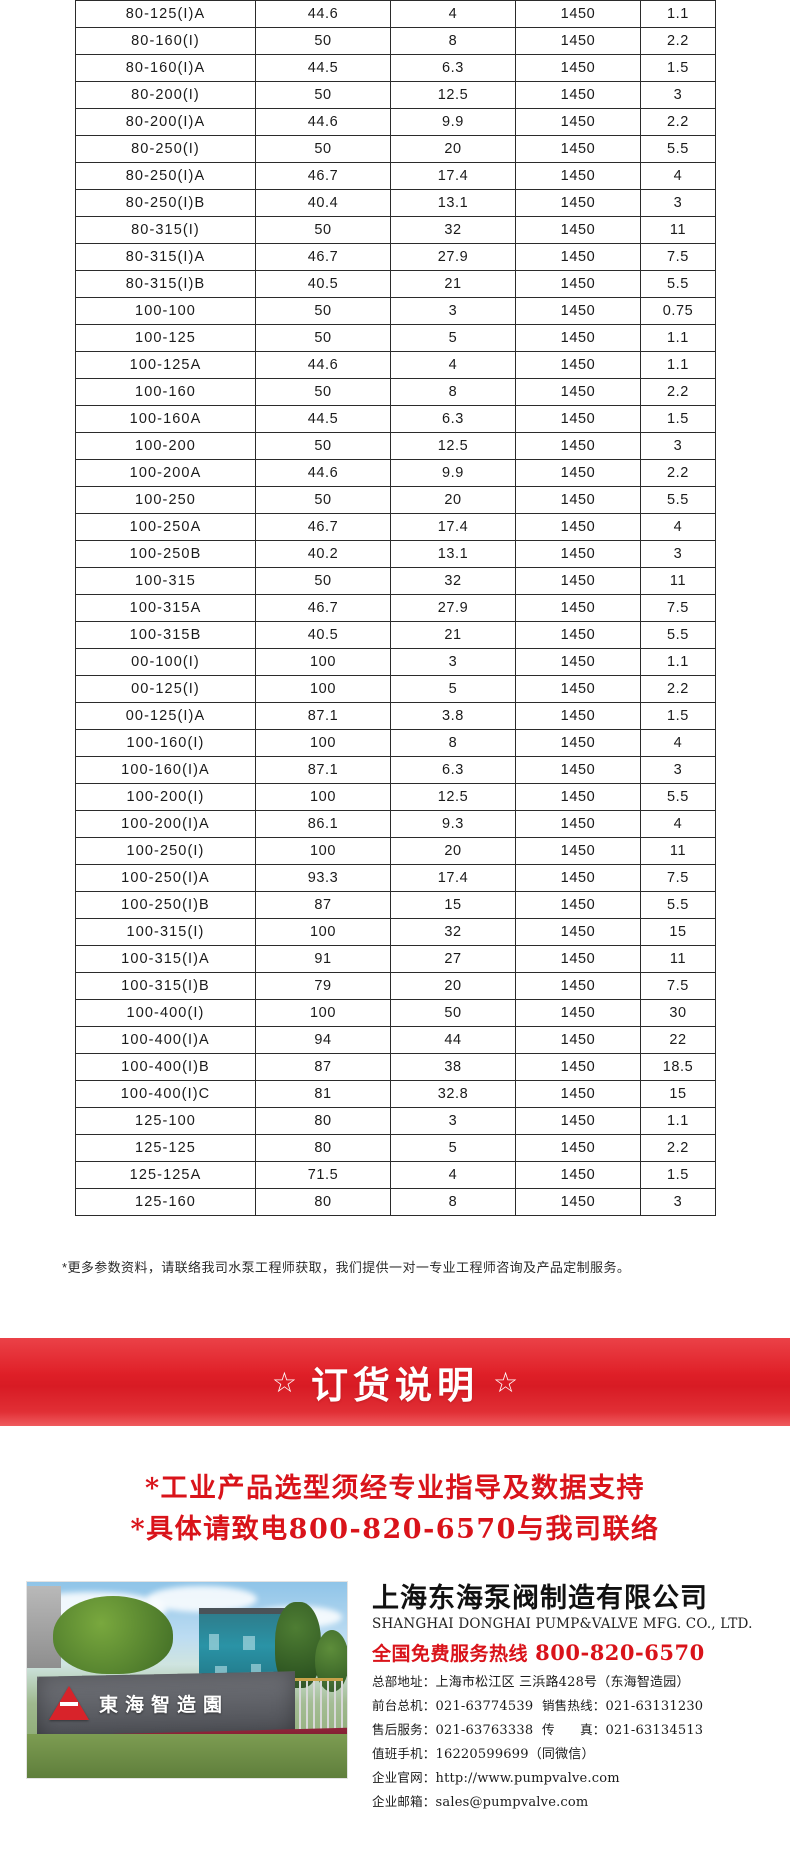  I want to click on table-row: 100-250(I)A 93.3 17.4 1450 7.5, so click(395, 878).